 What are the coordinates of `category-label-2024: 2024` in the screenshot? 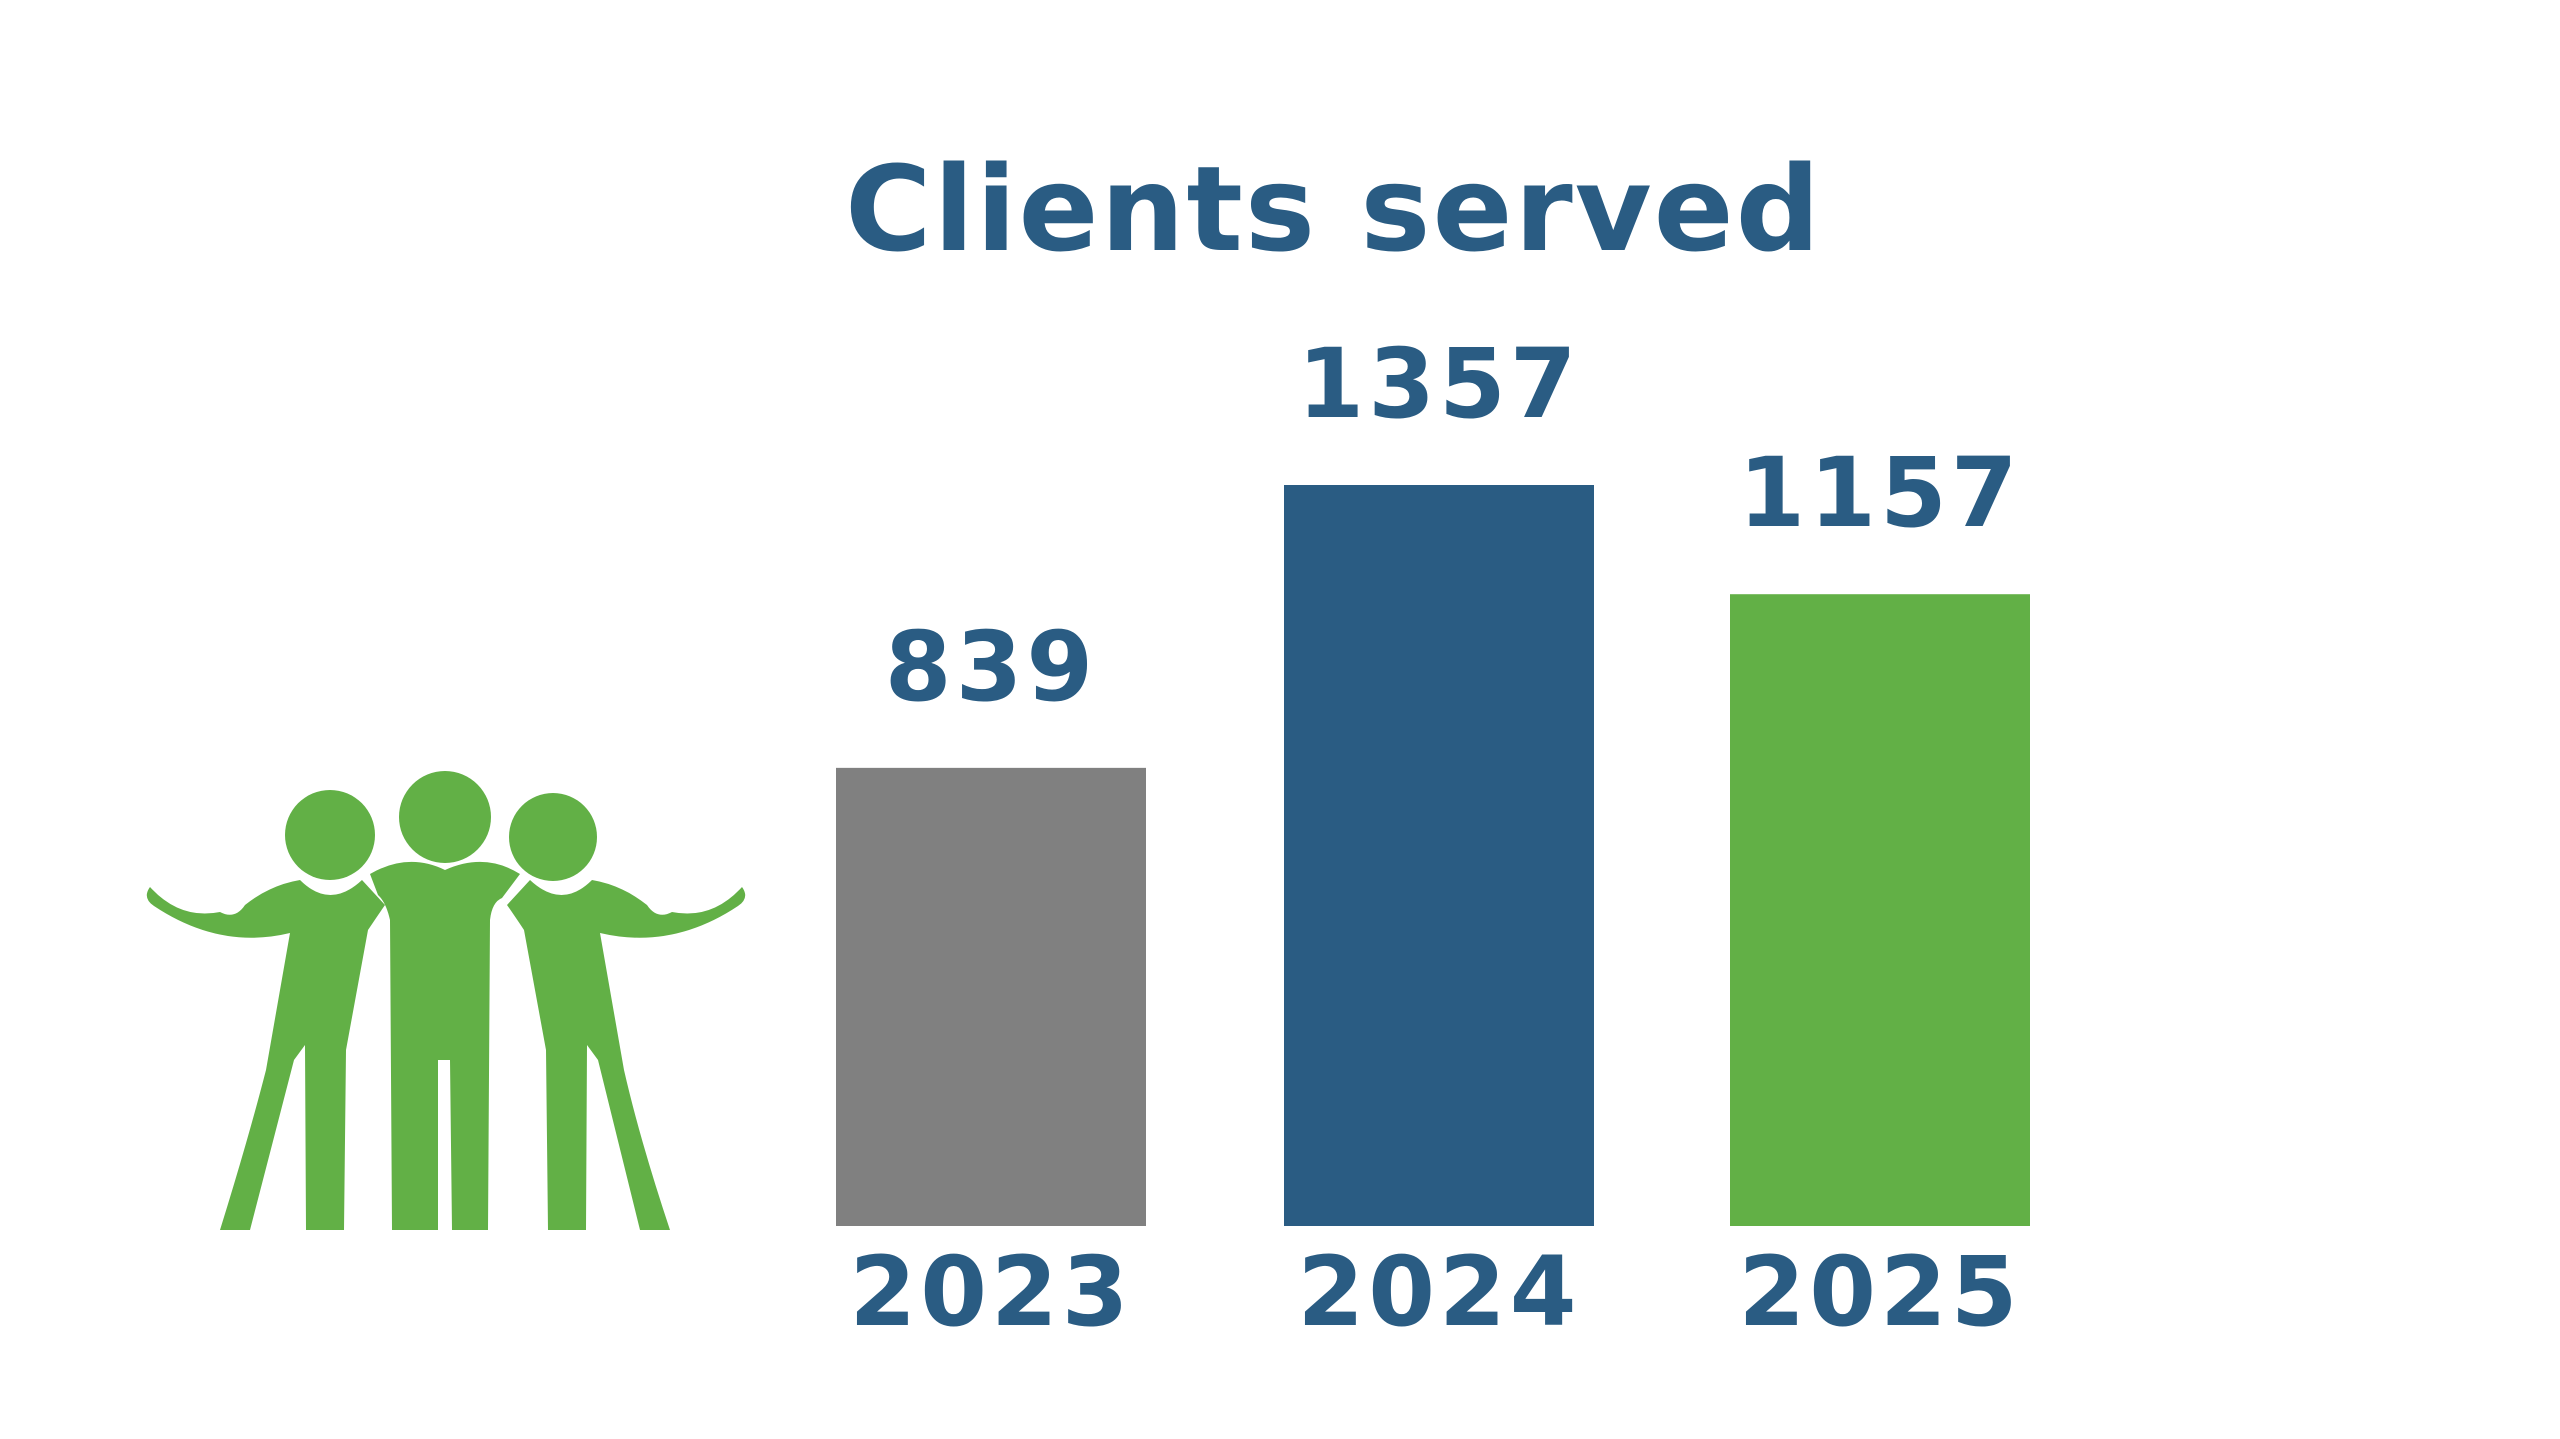 It's located at (1438, 1292).